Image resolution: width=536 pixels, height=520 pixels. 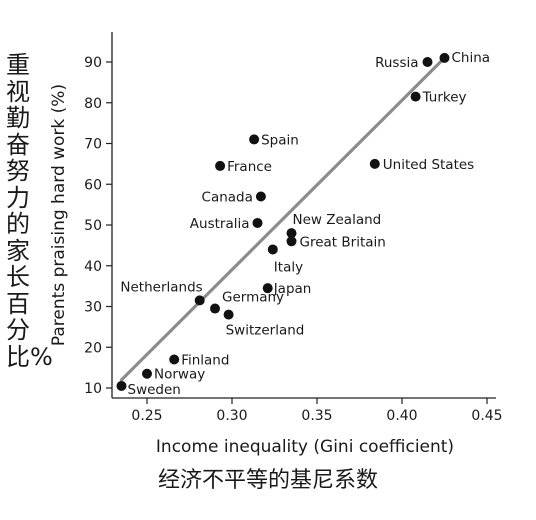 What do you see at coordinates (265, 331) in the screenshot?
I see `point-label-switzerland: Switzerland` at bounding box center [265, 331].